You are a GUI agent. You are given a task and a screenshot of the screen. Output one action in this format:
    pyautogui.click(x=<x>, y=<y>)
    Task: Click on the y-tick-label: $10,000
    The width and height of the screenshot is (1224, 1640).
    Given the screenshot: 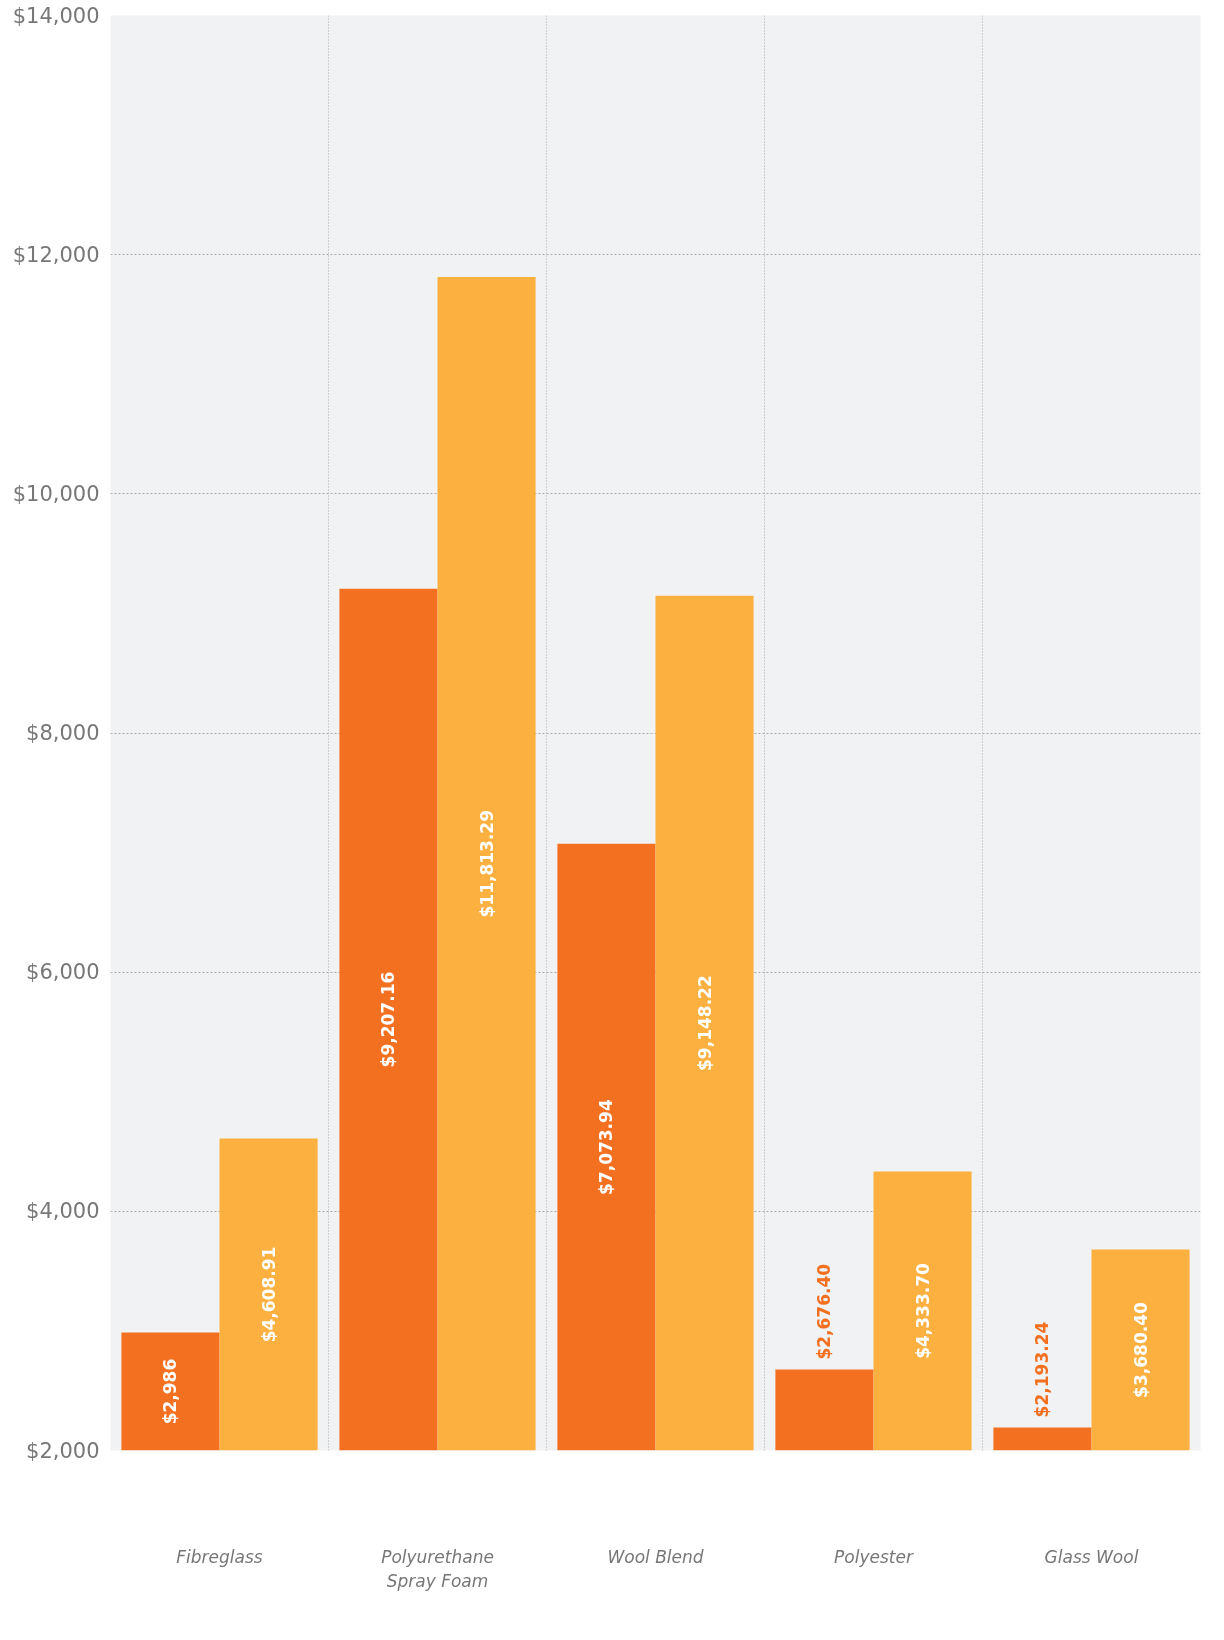 What is the action you would take?
    pyautogui.click(x=56, y=493)
    